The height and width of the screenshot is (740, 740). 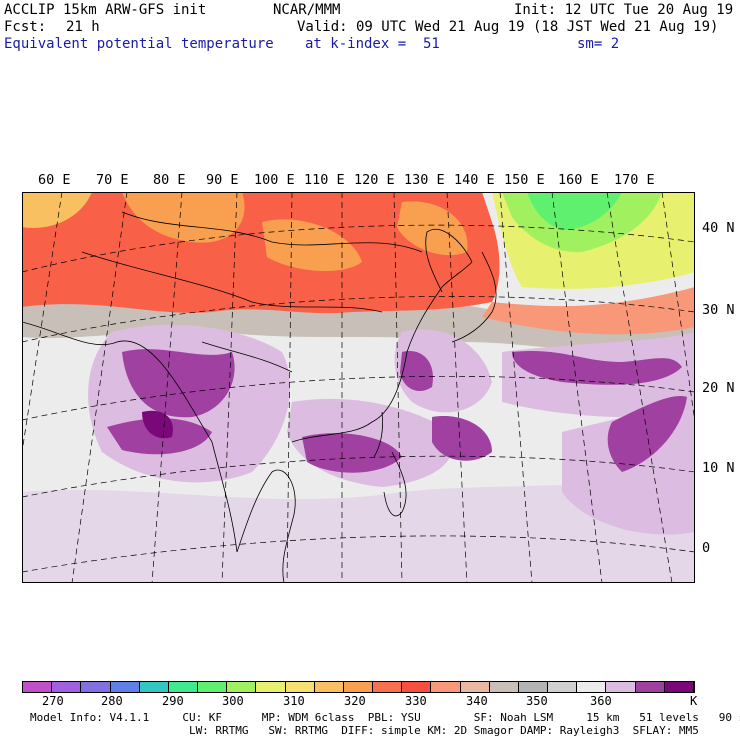 What do you see at coordinates (424, 180) in the screenshot?
I see `lon-label: 130 E` at bounding box center [424, 180].